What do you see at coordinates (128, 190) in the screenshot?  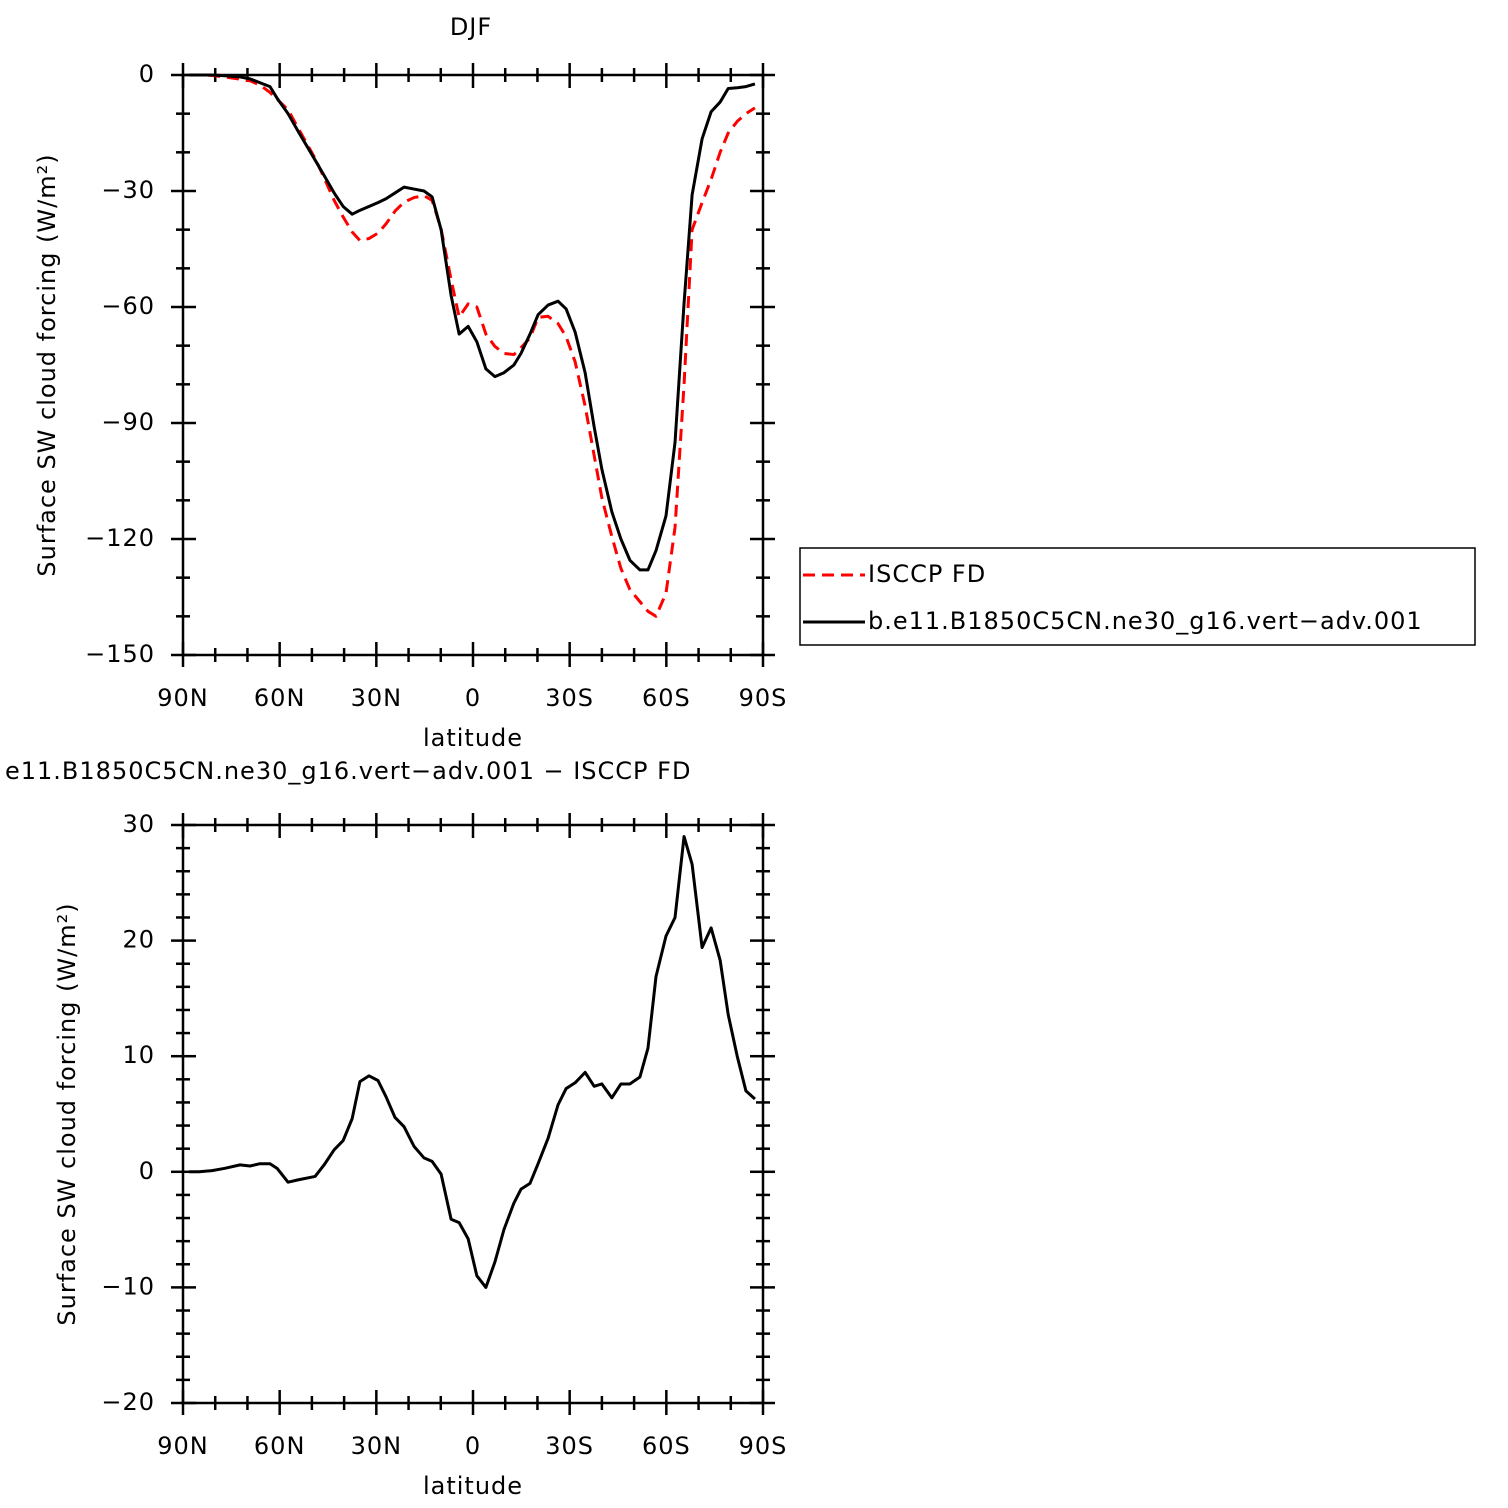 I see `y-tick-label: −30` at bounding box center [128, 190].